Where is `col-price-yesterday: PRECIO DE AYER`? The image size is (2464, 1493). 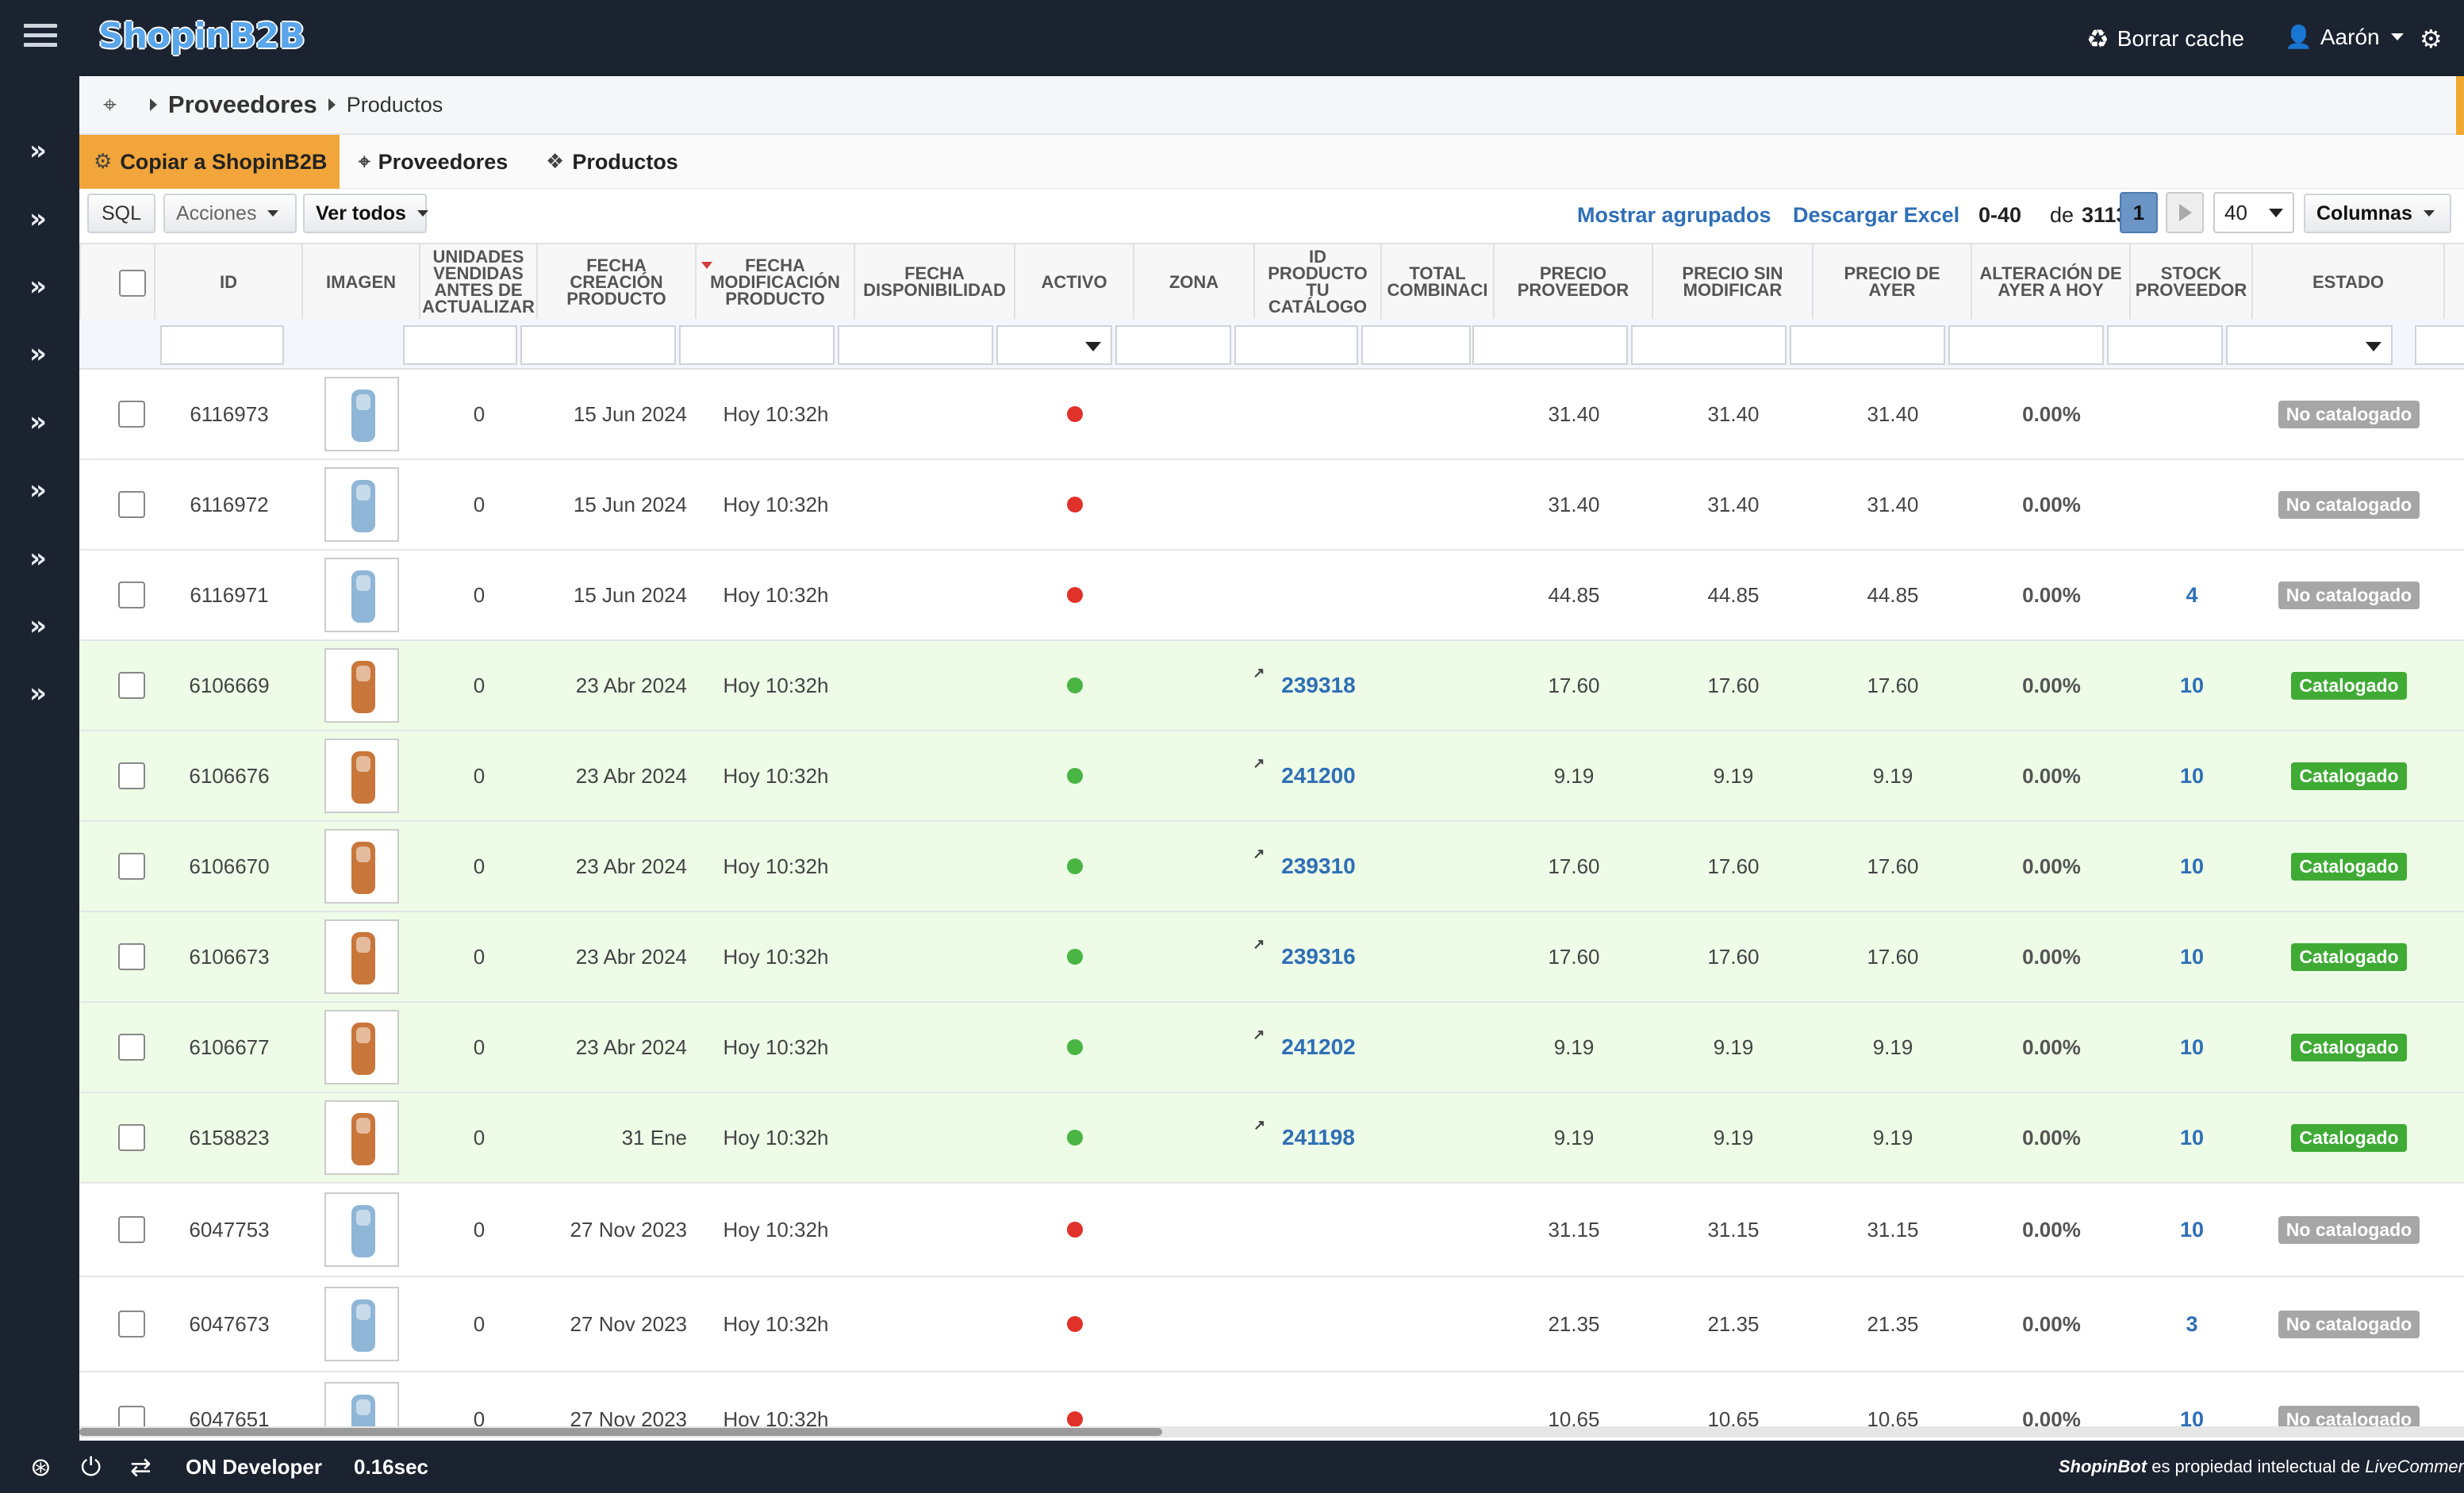 col-price-yesterday: PRECIO DE AYER is located at coordinates (1892, 281).